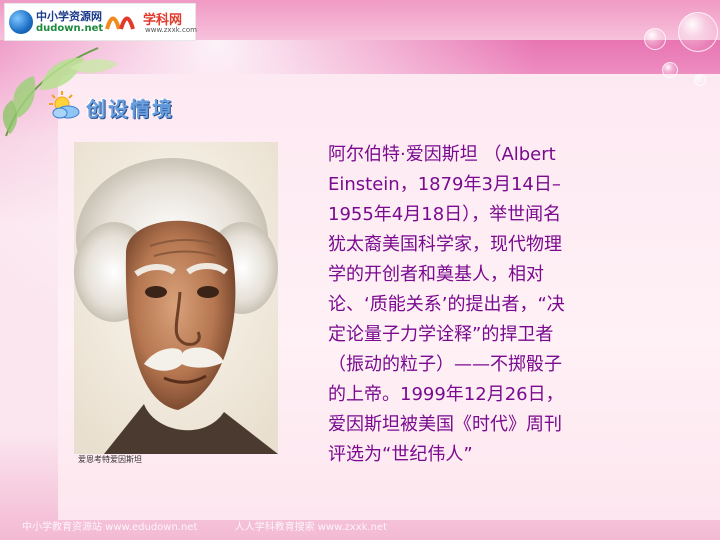  What do you see at coordinates (64, 105) in the screenshot?
I see `sun-cloud-icon` at bounding box center [64, 105].